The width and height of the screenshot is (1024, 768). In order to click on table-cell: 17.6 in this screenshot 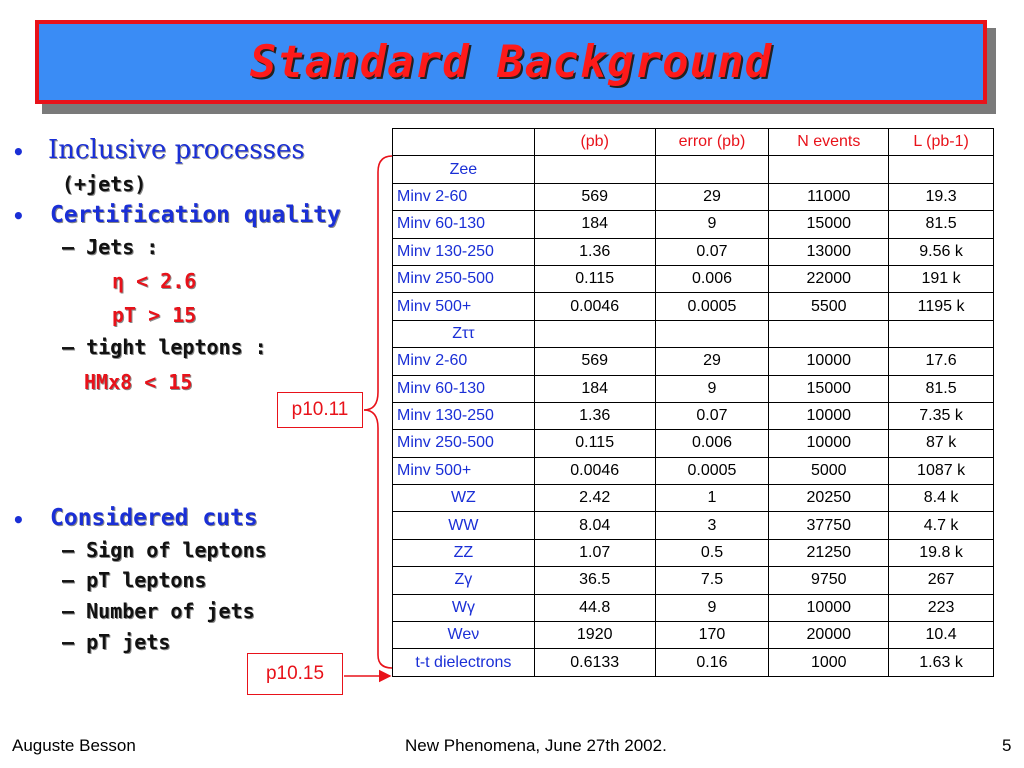, I will do `click(941, 361)`.